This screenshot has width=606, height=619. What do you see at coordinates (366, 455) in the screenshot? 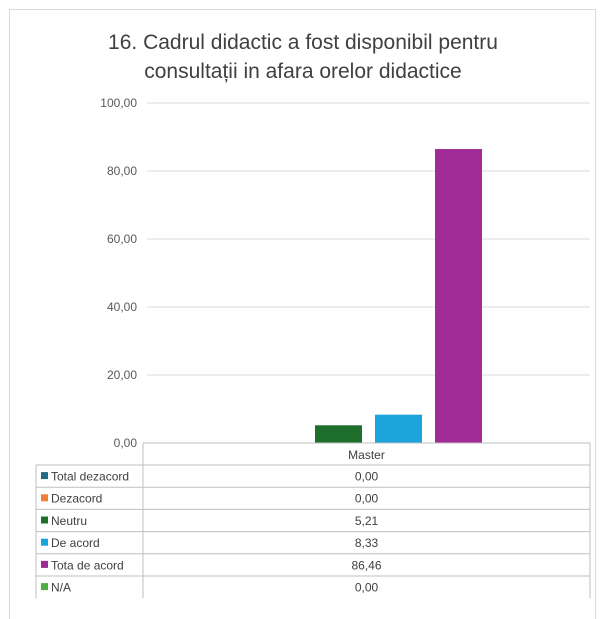
I see `category-label: Master` at bounding box center [366, 455].